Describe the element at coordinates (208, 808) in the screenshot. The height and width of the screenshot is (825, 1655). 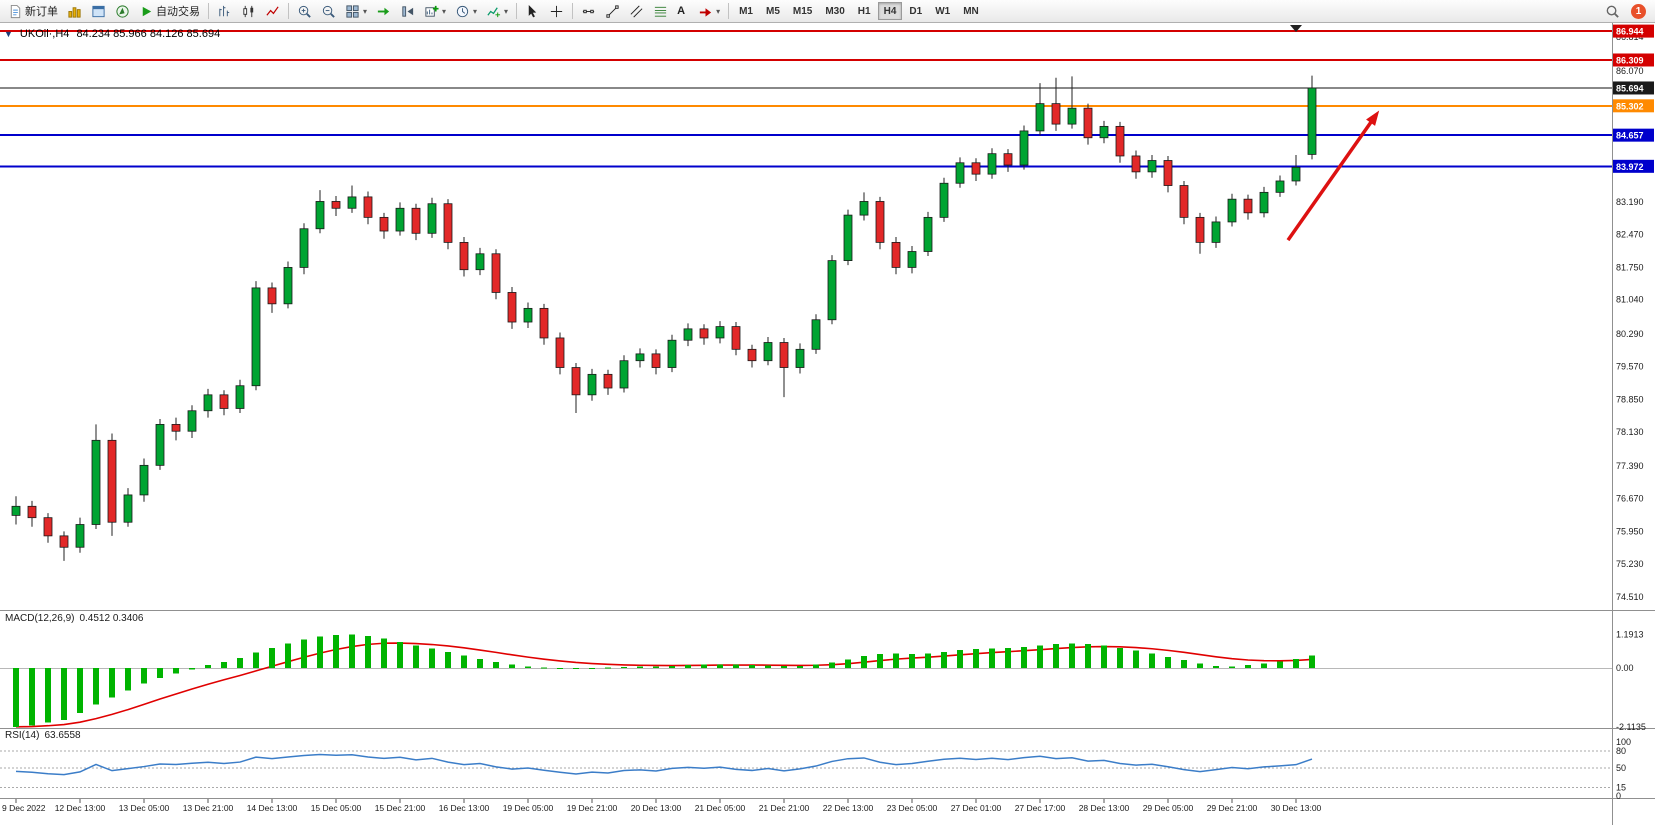
I see `svg-text: 13 Dec 21:00` at that location.